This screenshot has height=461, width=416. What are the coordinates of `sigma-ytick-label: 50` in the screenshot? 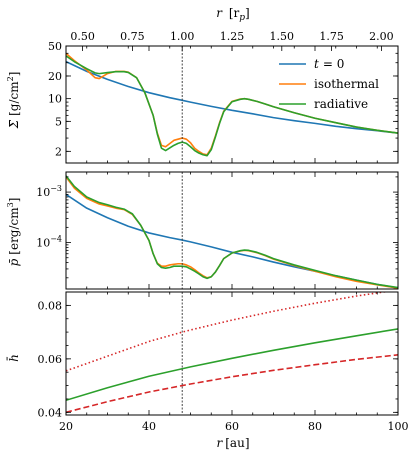 It's located at (55, 46).